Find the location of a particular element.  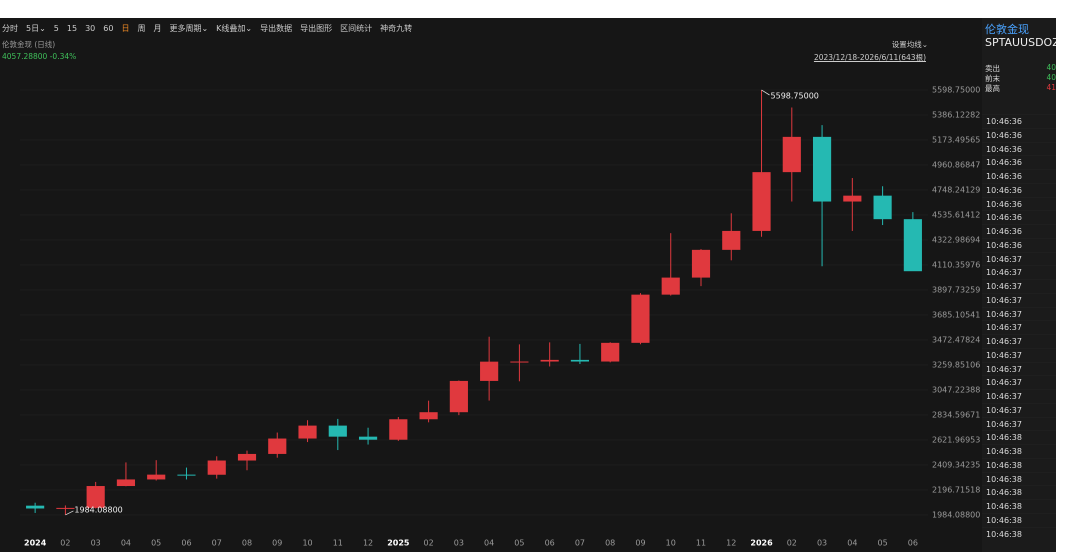

y-tick-label: 4748.24129 is located at coordinates (956, 189).